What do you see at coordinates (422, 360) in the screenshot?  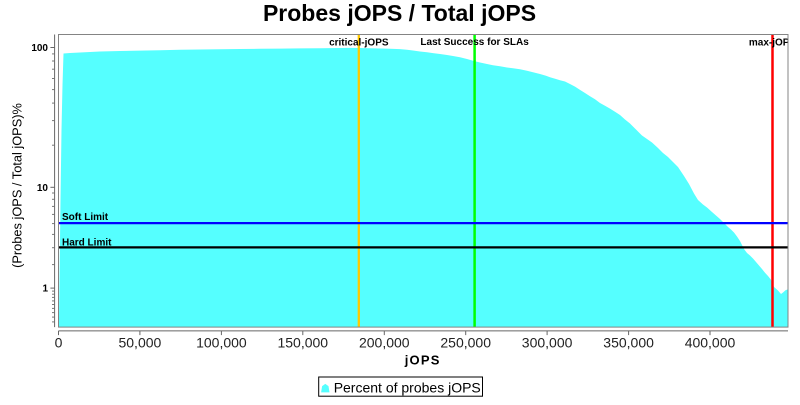 I see `svg-text: jOPS` at bounding box center [422, 360].